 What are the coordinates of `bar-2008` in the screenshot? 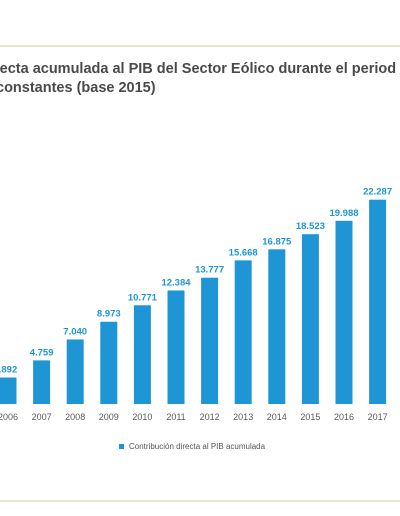 It's located at (75, 371).